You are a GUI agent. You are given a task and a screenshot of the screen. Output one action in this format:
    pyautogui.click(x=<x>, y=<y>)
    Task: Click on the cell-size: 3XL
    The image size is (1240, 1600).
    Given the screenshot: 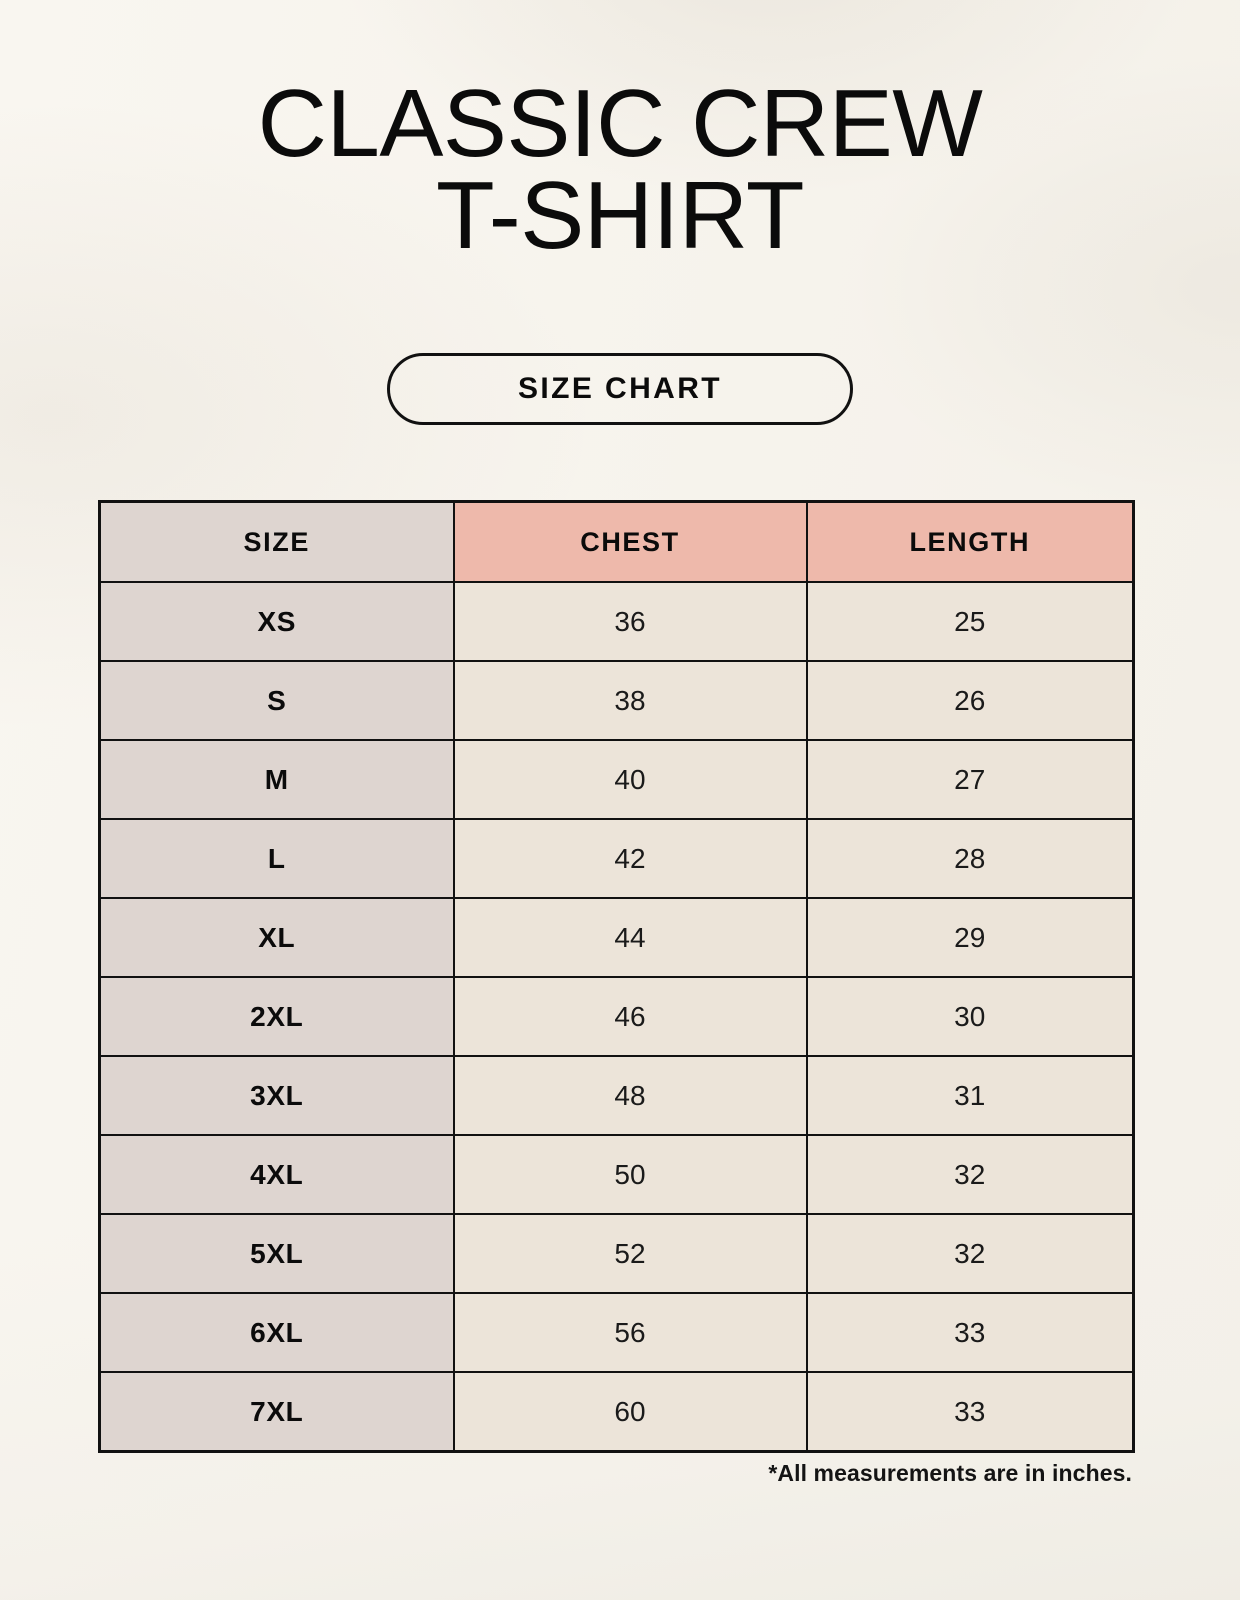 What is the action you would take?
    pyautogui.click(x=276, y=1095)
    